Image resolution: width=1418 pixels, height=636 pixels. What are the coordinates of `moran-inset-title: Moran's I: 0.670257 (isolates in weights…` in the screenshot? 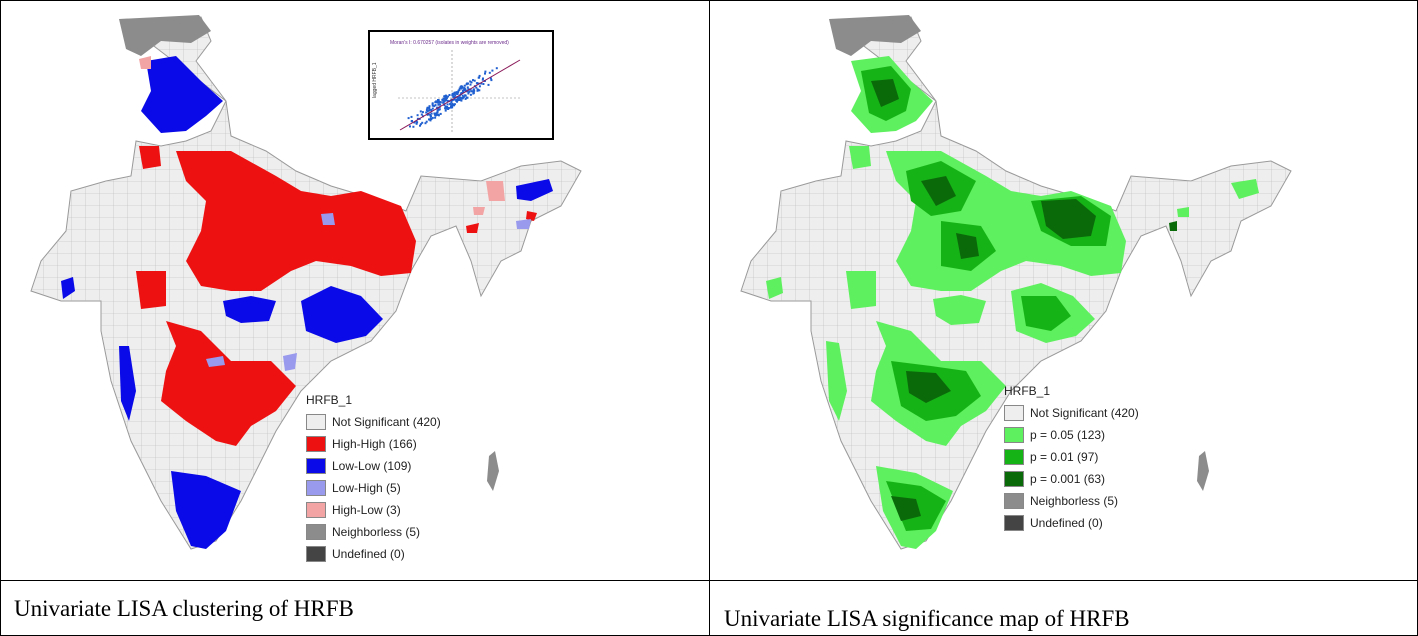 It's located at (449, 43).